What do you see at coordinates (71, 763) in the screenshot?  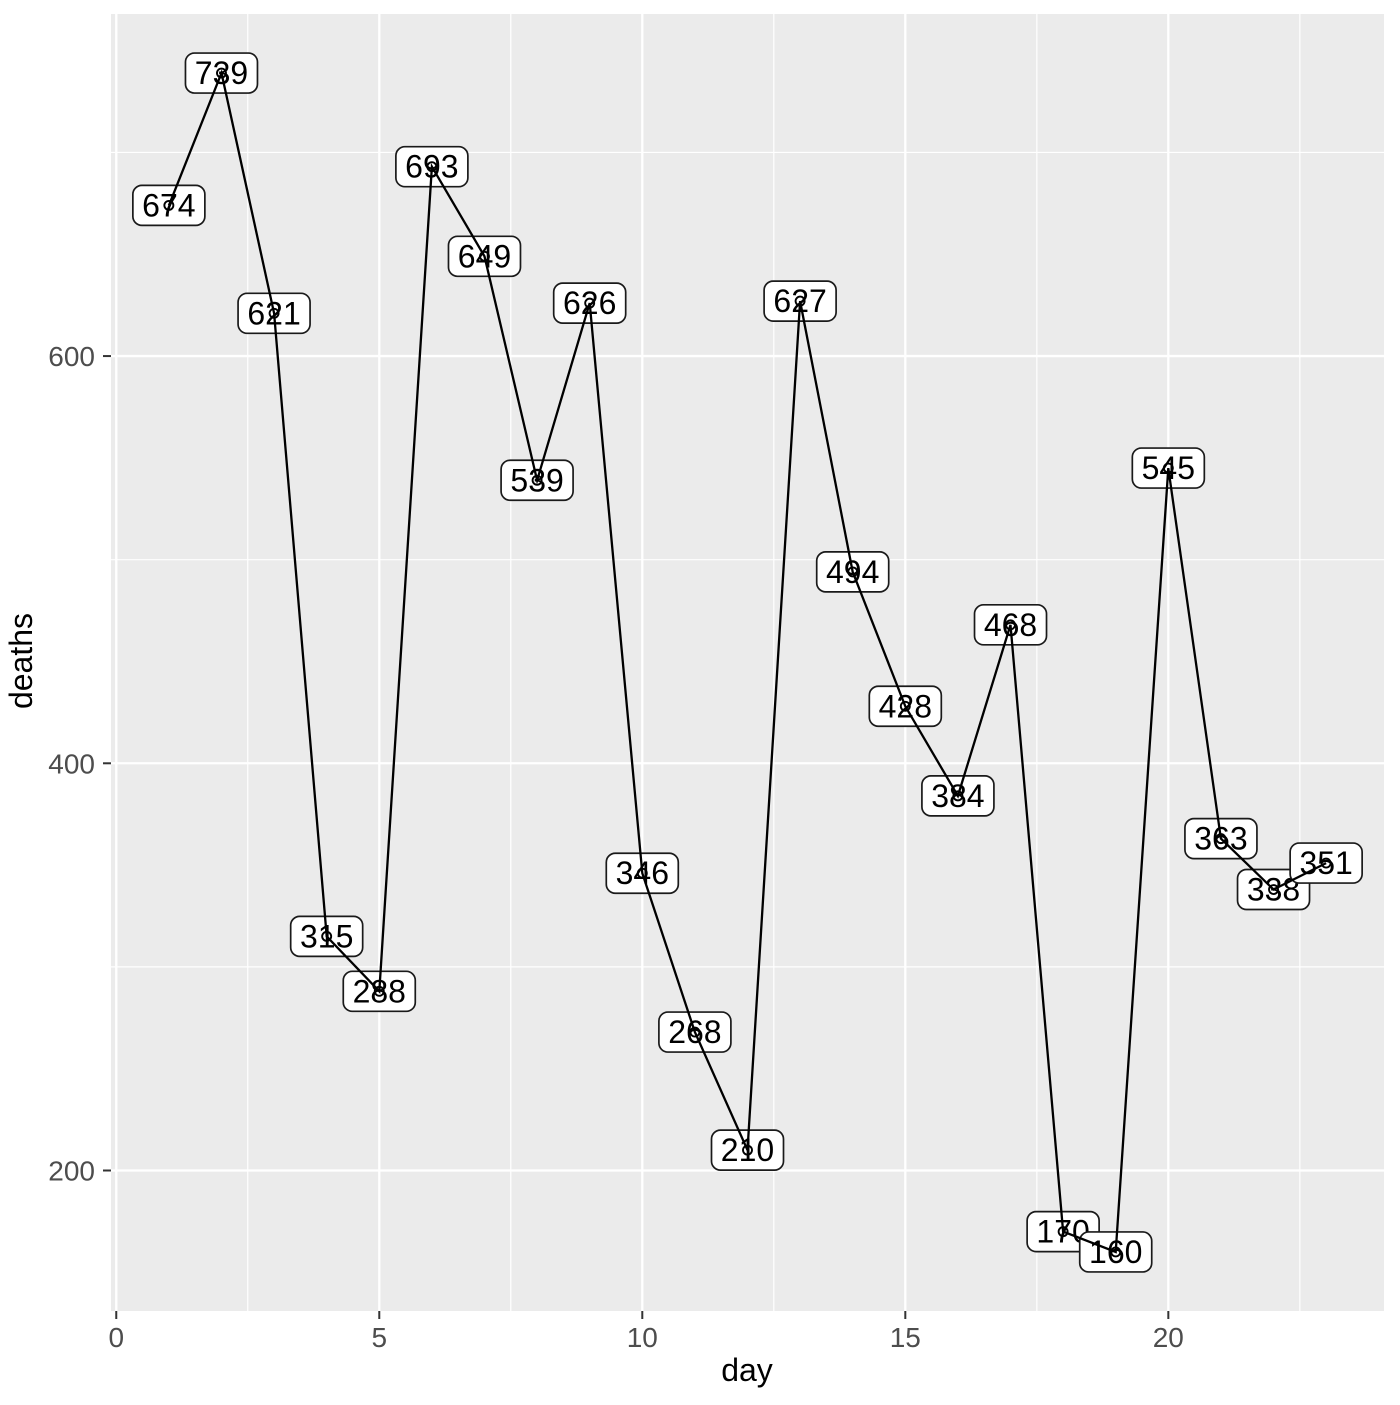 I see `y-tick-label: 400` at bounding box center [71, 763].